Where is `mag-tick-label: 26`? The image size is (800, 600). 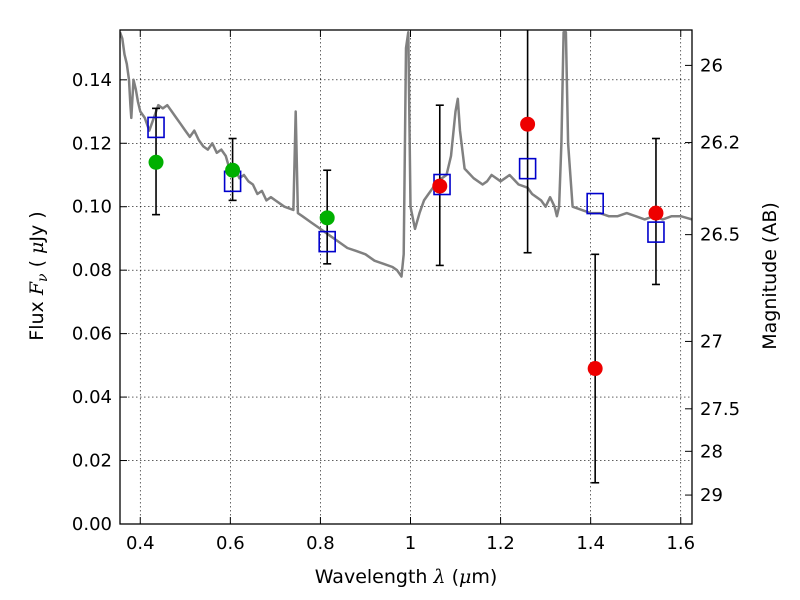
mag-tick-label: 26 is located at coordinates (711, 65).